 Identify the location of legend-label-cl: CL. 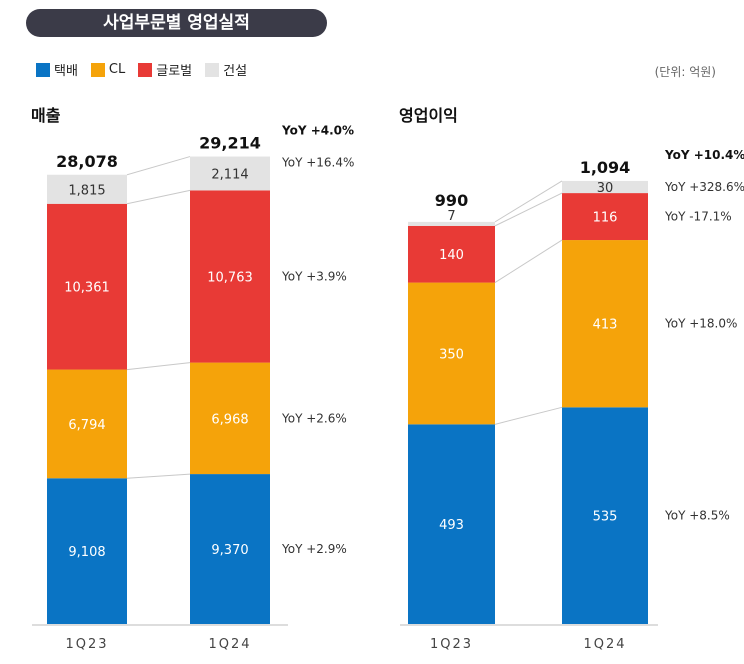
(117, 69).